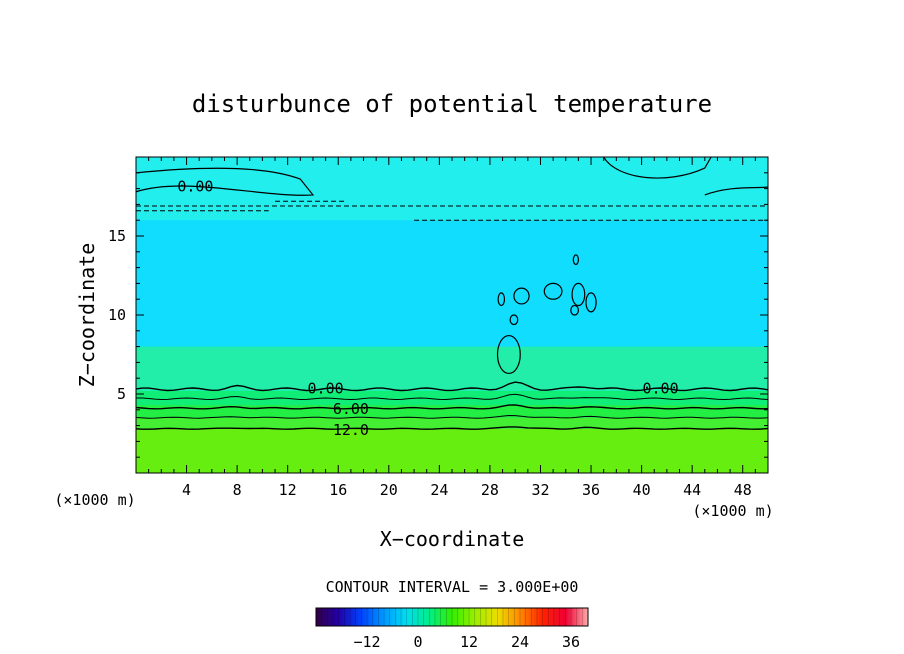 The height and width of the screenshot is (654, 904). Describe the element at coordinates (732, 511) in the screenshot. I see `x-unit-label-right: (×1000 m)` at that location.